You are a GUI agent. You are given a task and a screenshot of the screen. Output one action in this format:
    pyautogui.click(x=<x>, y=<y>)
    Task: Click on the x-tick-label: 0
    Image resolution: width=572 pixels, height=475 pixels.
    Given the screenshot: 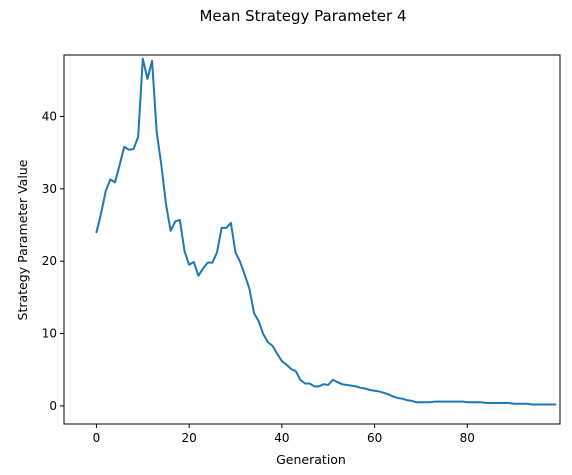 What is the action you would take?
    pyautogui.click(x=97, y=438)
    